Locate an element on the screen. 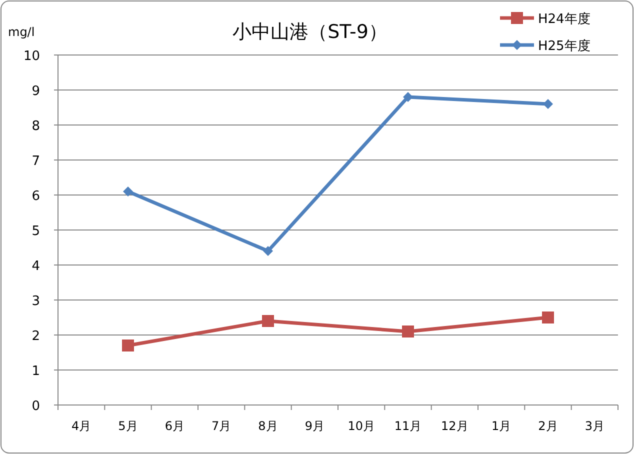 The width and height of the screenshot is (634, 454). x-tick-label: 3月 is located at coordinates (594, 426).